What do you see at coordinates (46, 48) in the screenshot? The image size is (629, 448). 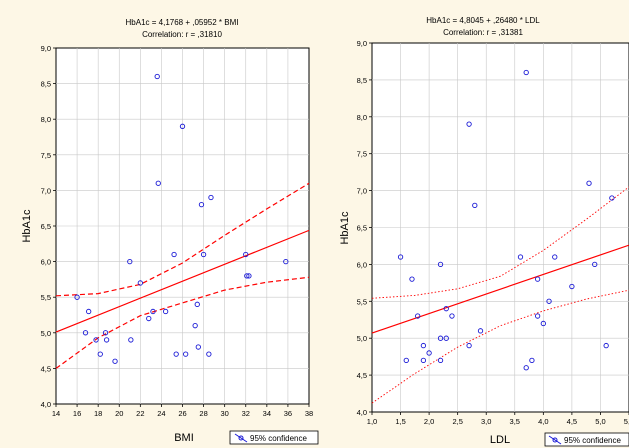 I see `y-tick-label: 9,0` at bounding box center [46, 48].